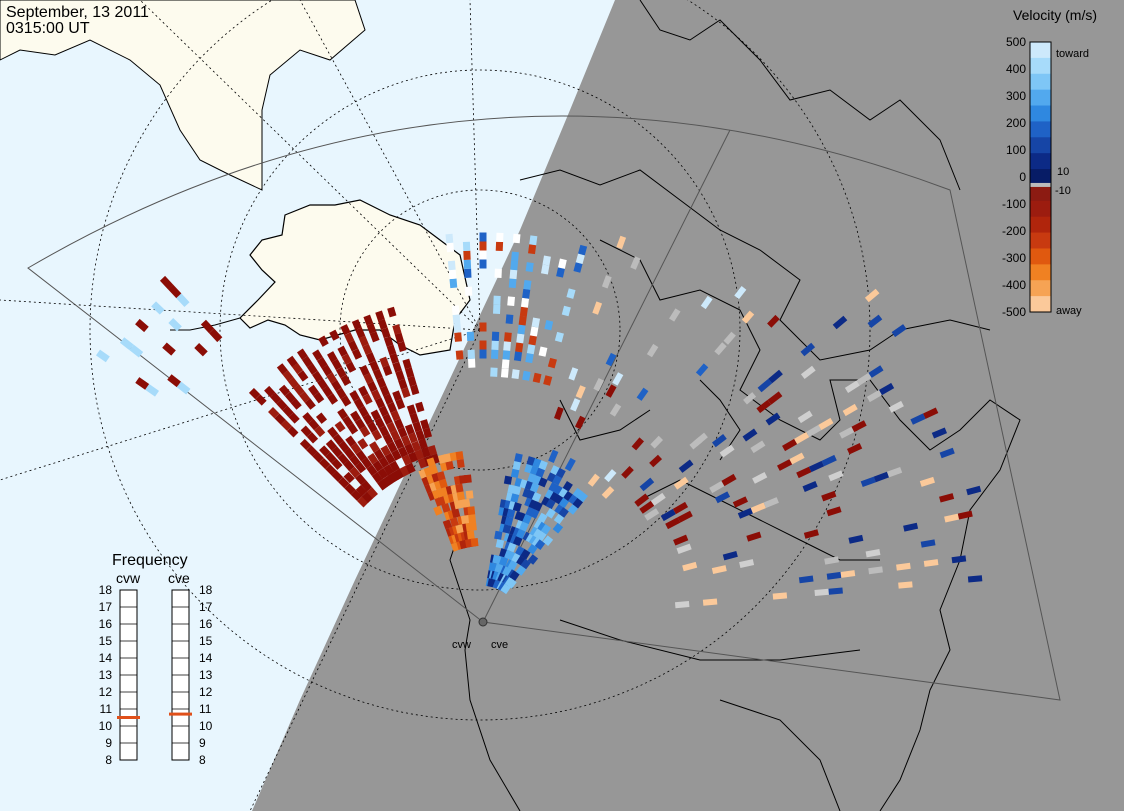 The width and height of the screenshot is (1124, 811). Describe the element at coordinates (1055, 15) in the screenshot. I see `velocity-colorbar-title: Velocity (m/s)` at that location.